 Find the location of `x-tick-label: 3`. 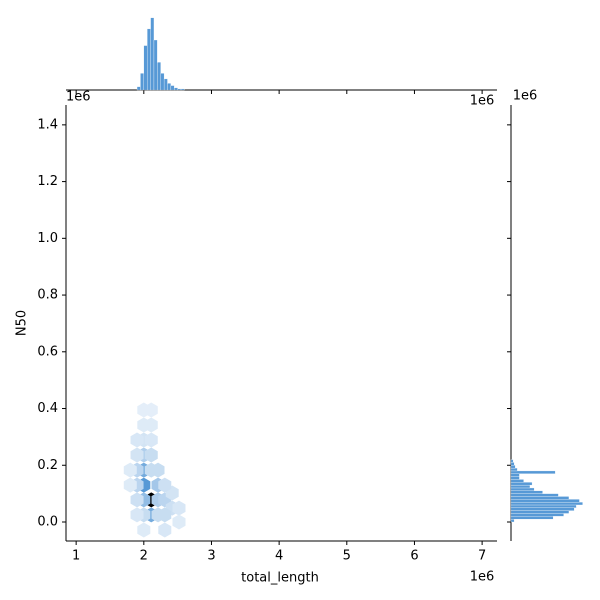

x-tick-label: 3 is located at coordinates (211, 556).